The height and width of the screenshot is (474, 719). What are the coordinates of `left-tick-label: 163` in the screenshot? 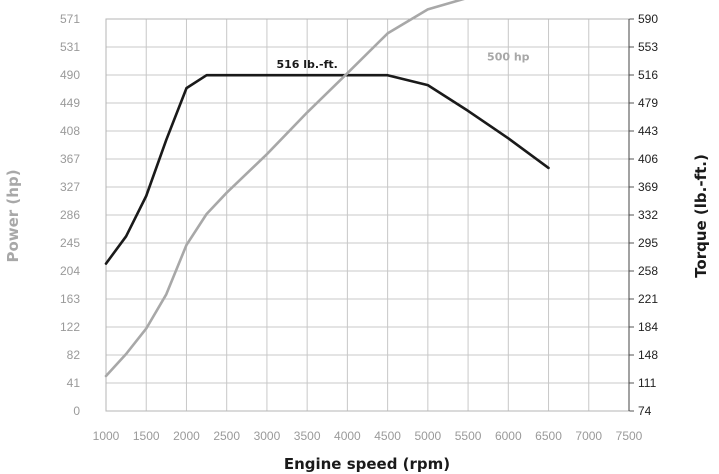 It's located at (70, 299).